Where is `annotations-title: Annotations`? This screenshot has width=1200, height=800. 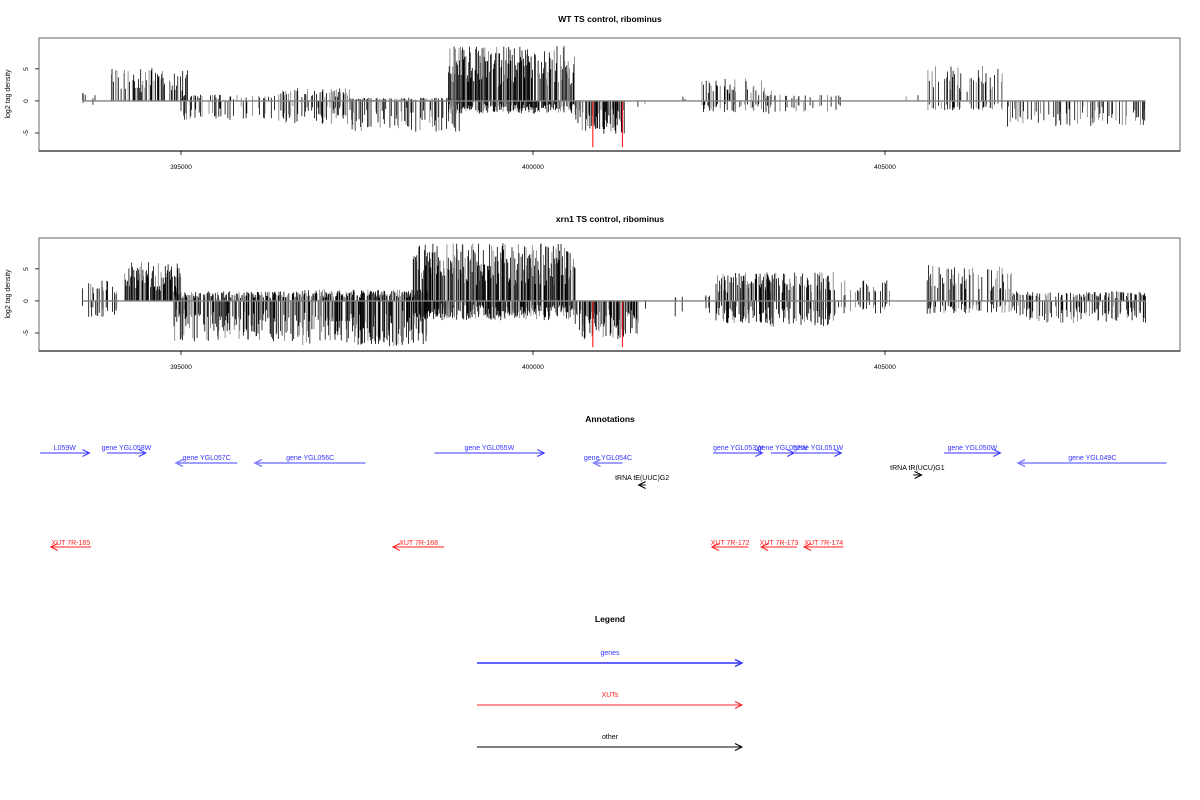
annotations-title: Annotations is located at coordinates (610, 419).